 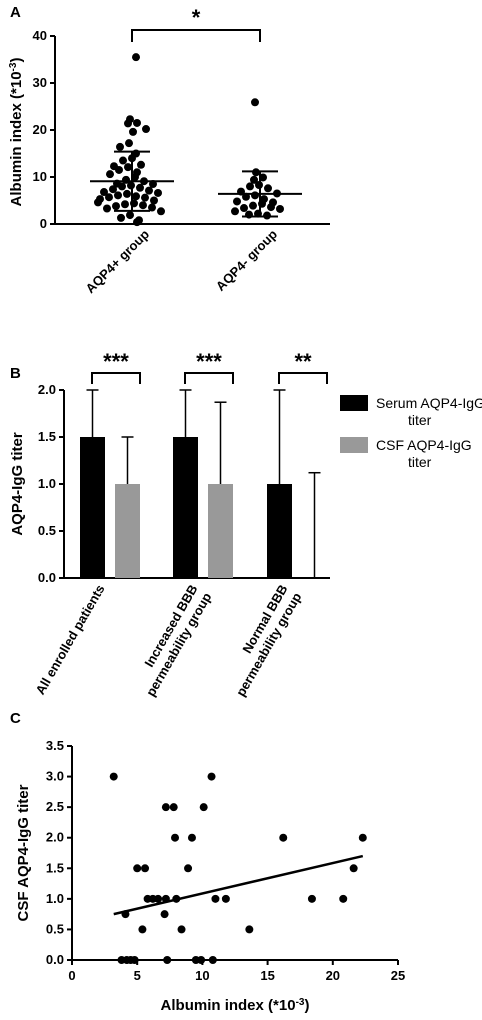 What do you see at coordinates (43, 223) in the screenshot?
I see `y-tick-label-a: 0` at bounding box center [43, 223].